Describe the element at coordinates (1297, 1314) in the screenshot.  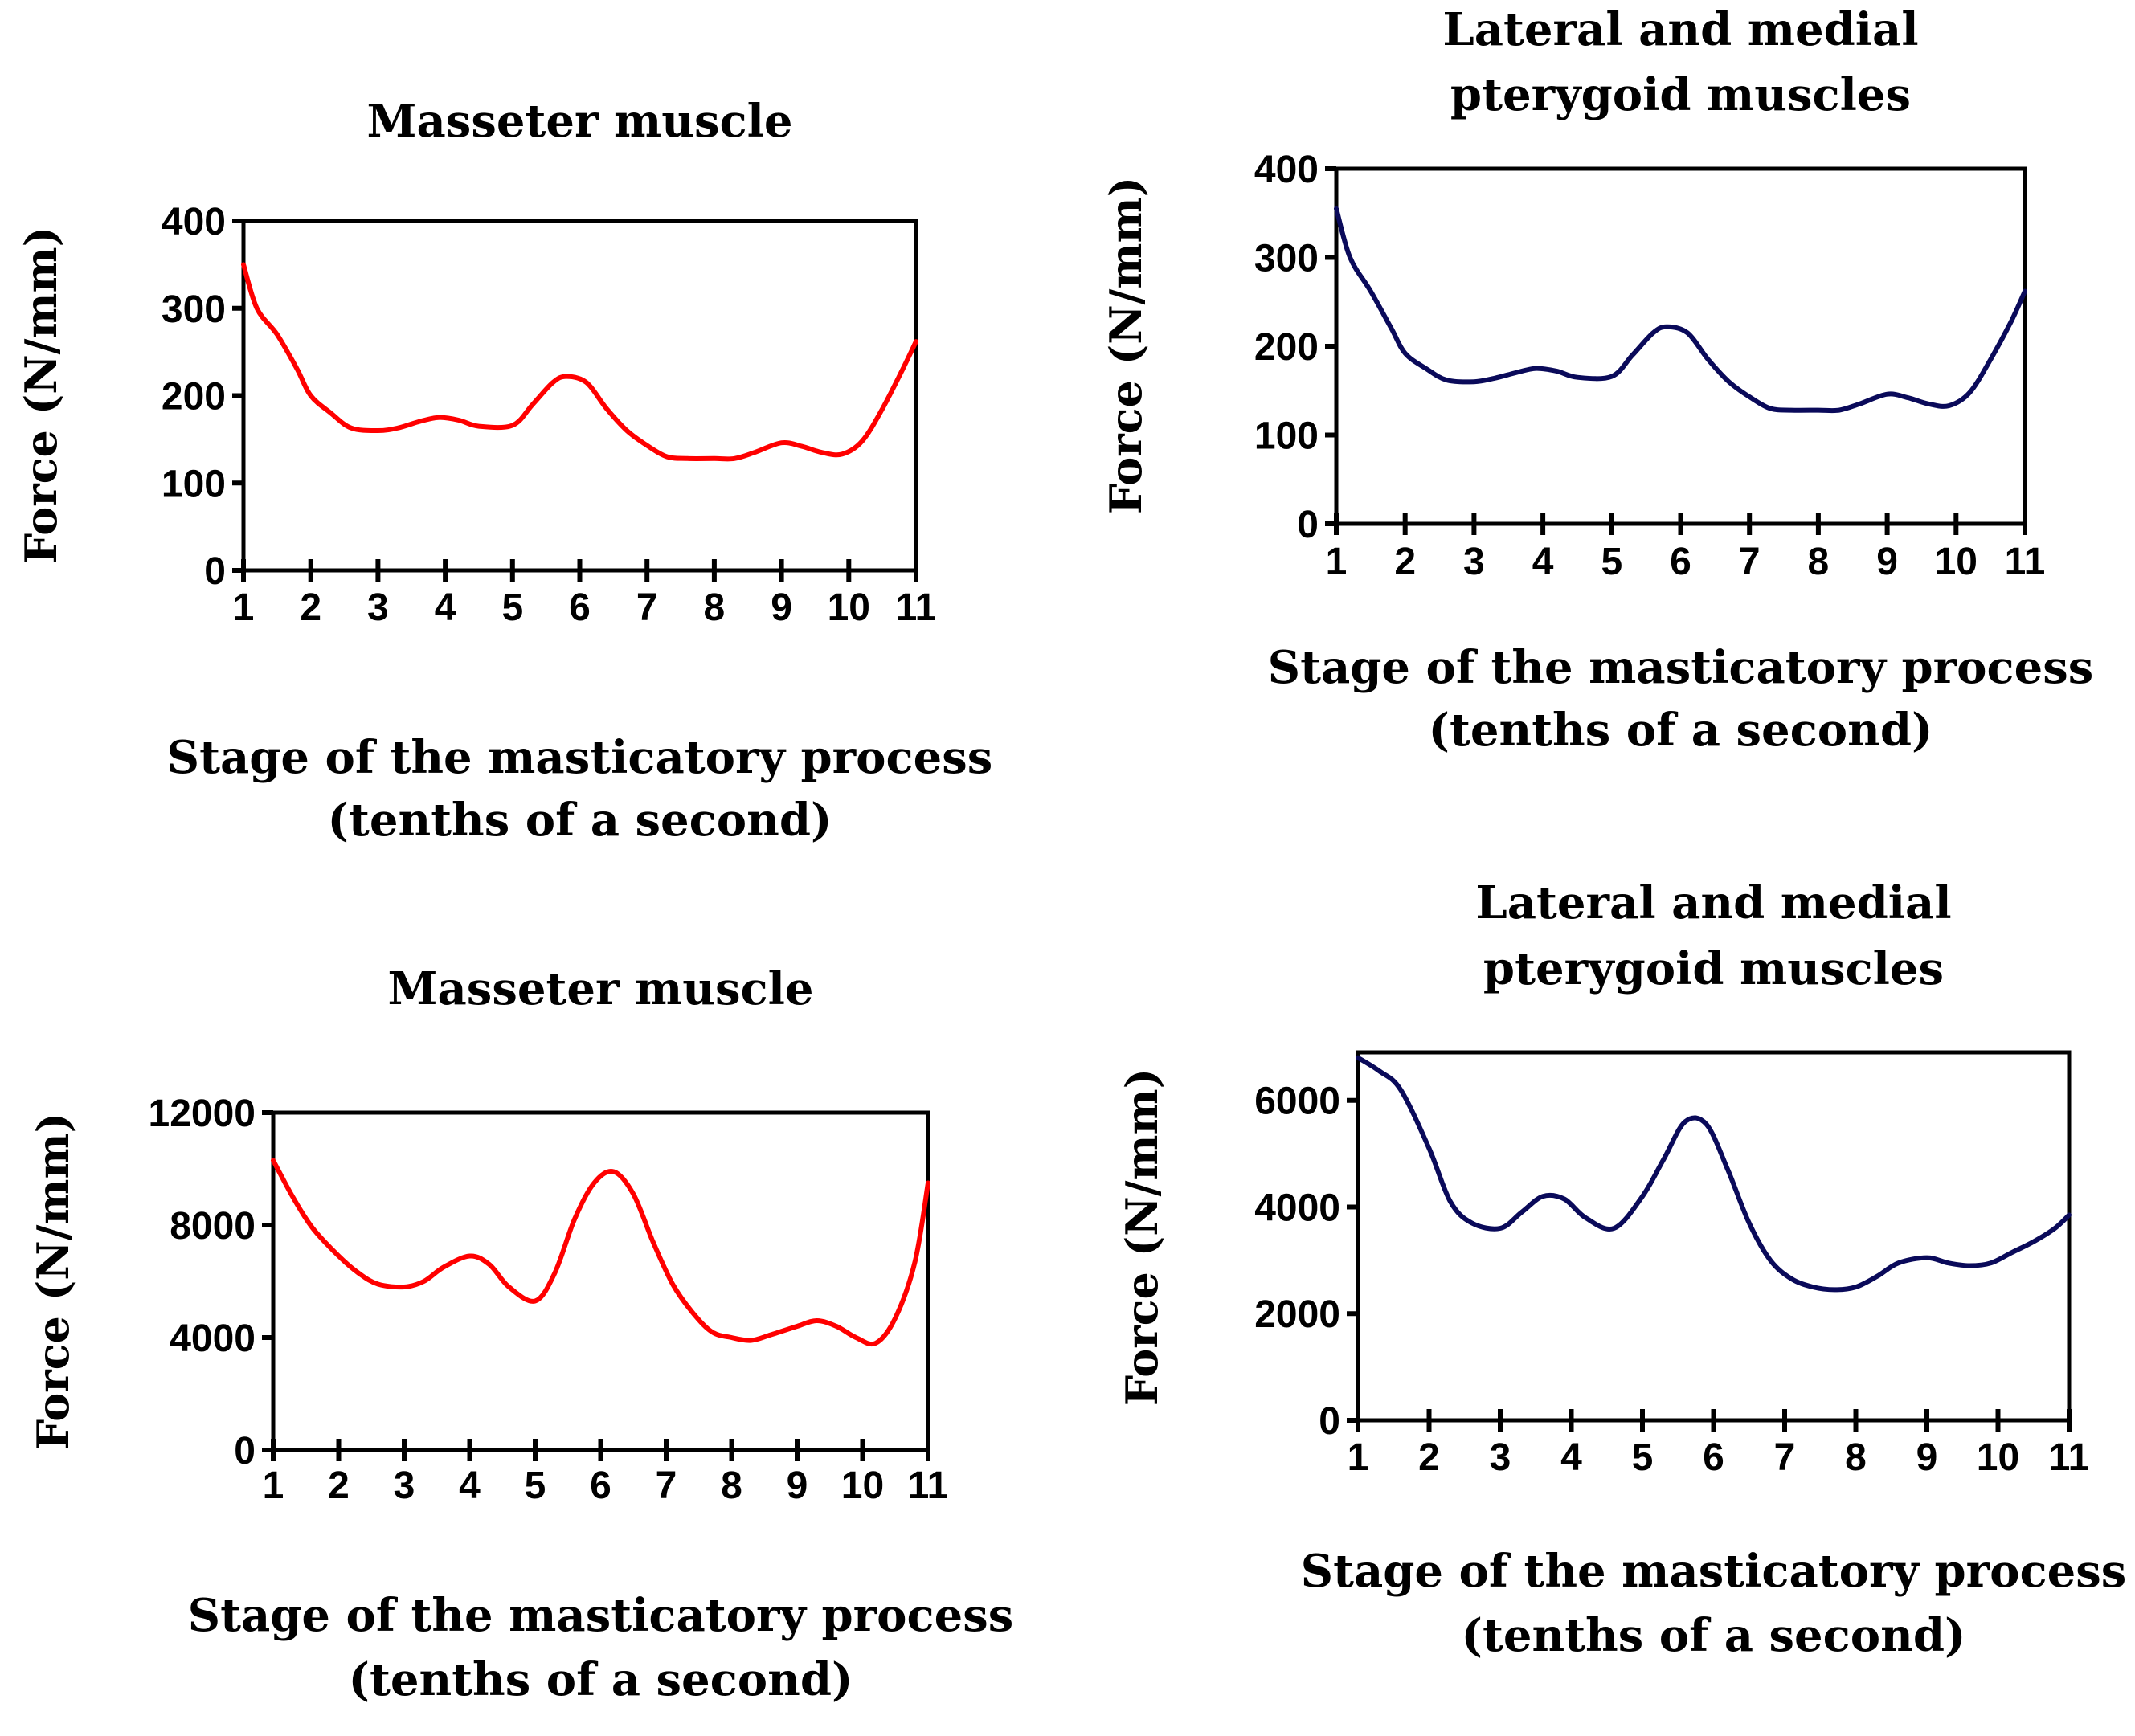
I see `y-tick-label: 2000` at that location.